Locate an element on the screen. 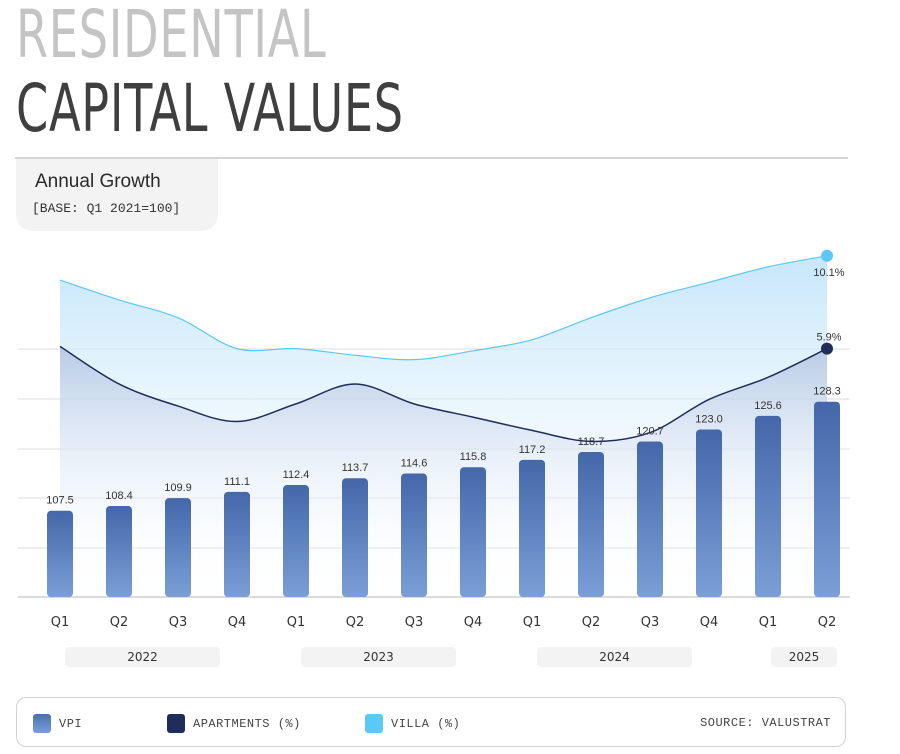  vpi-swatch is located at coordinates (42, 723).